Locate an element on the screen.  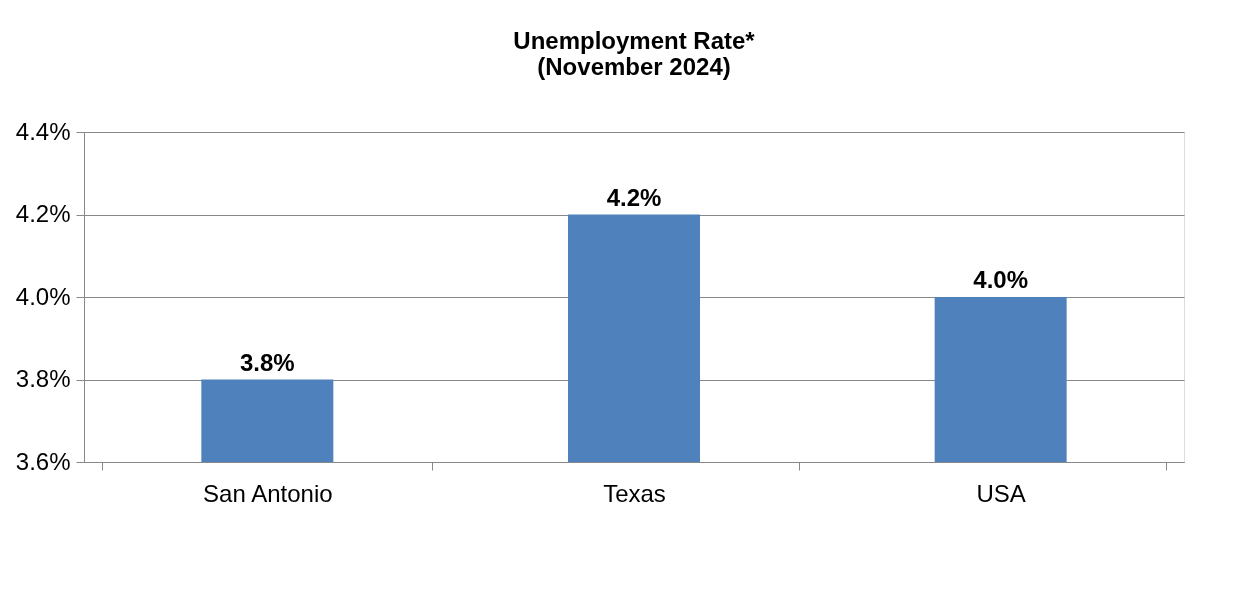
x-tick-label: Texas is located at coordinates (634, 493).